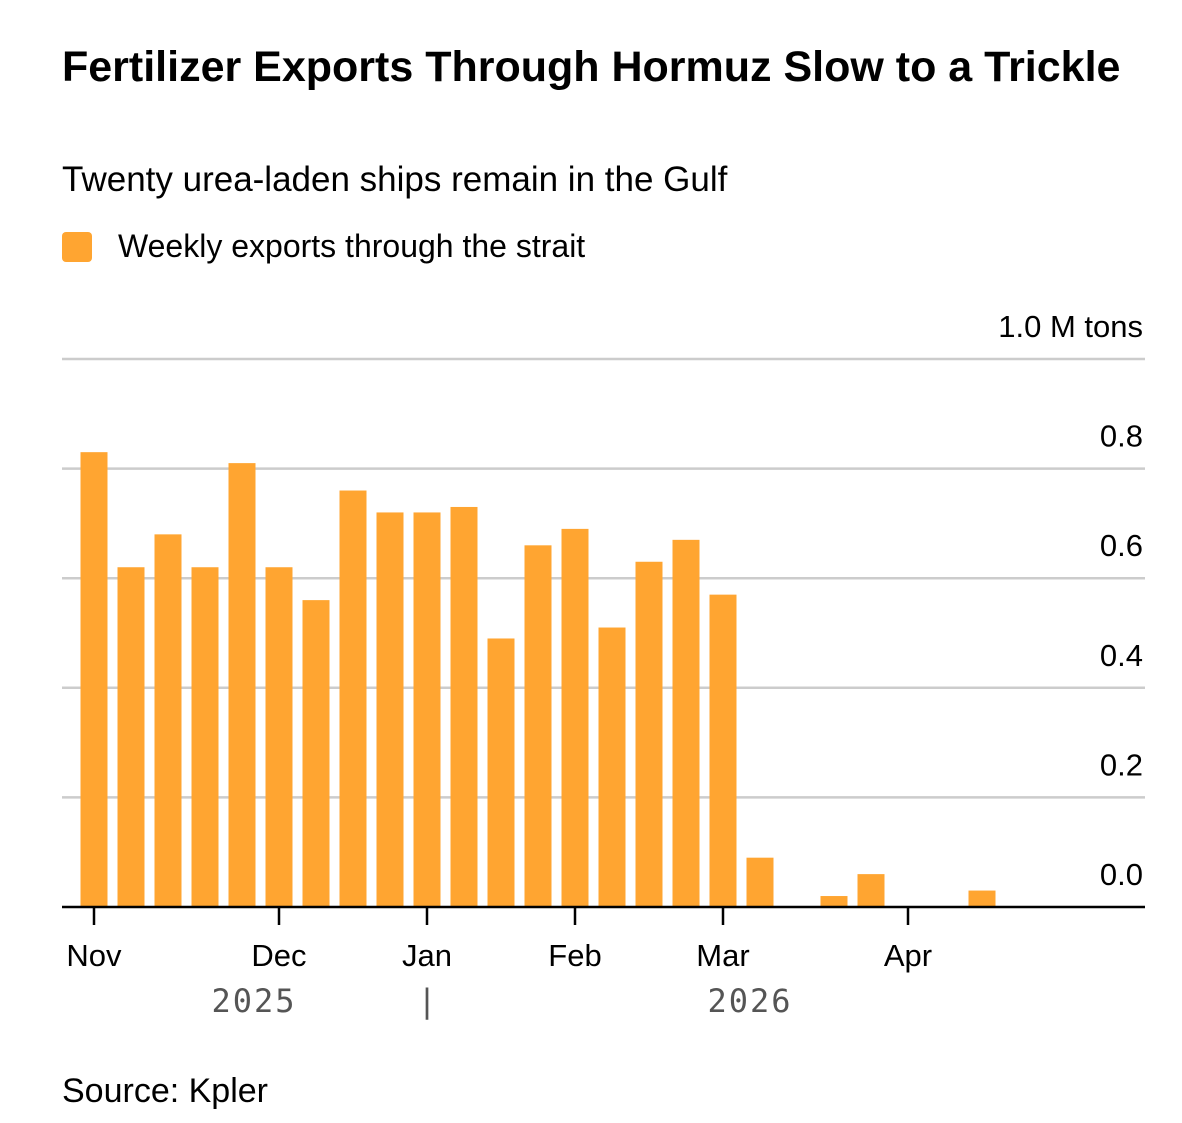  What do you see at coordinates (427, 955) in the screenshot?
I see `x-tick-label: Jan` at bounding box center [427, 955].